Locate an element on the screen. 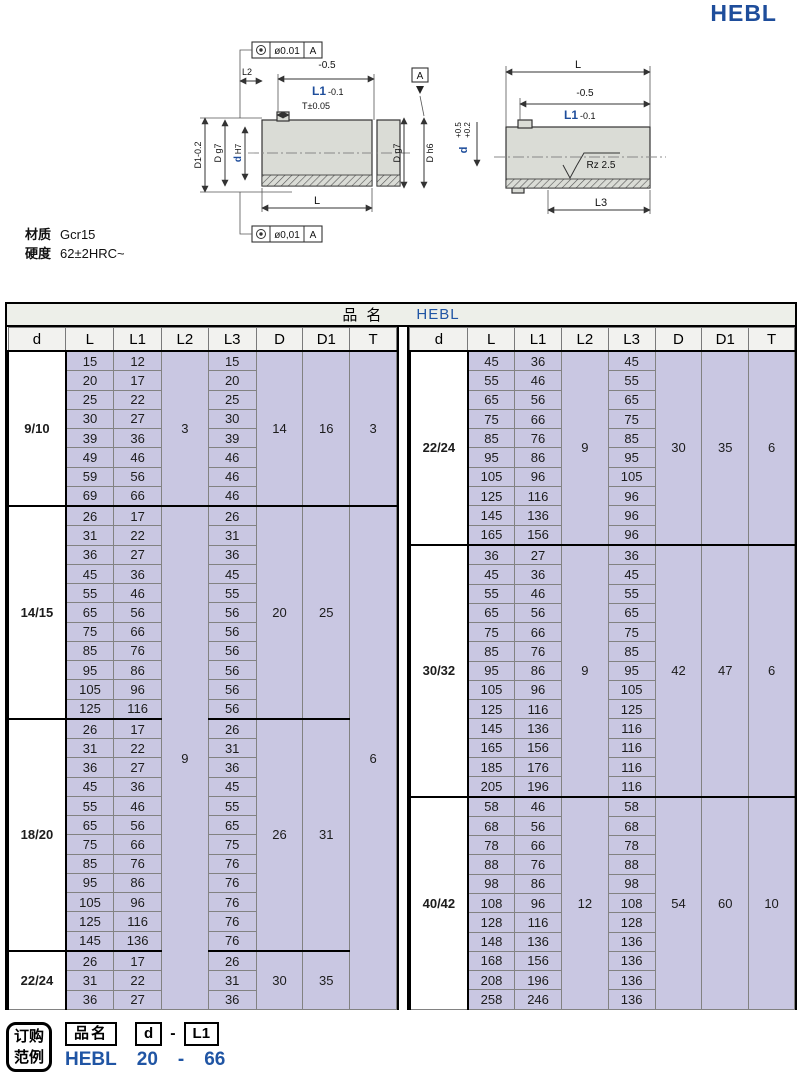 The image size is (801, 1073). right-drawing: L -0.5 L1 -0.1 +0.5 +0.2 d Rz 2.5 L3 is located at coordinates (560, 136).